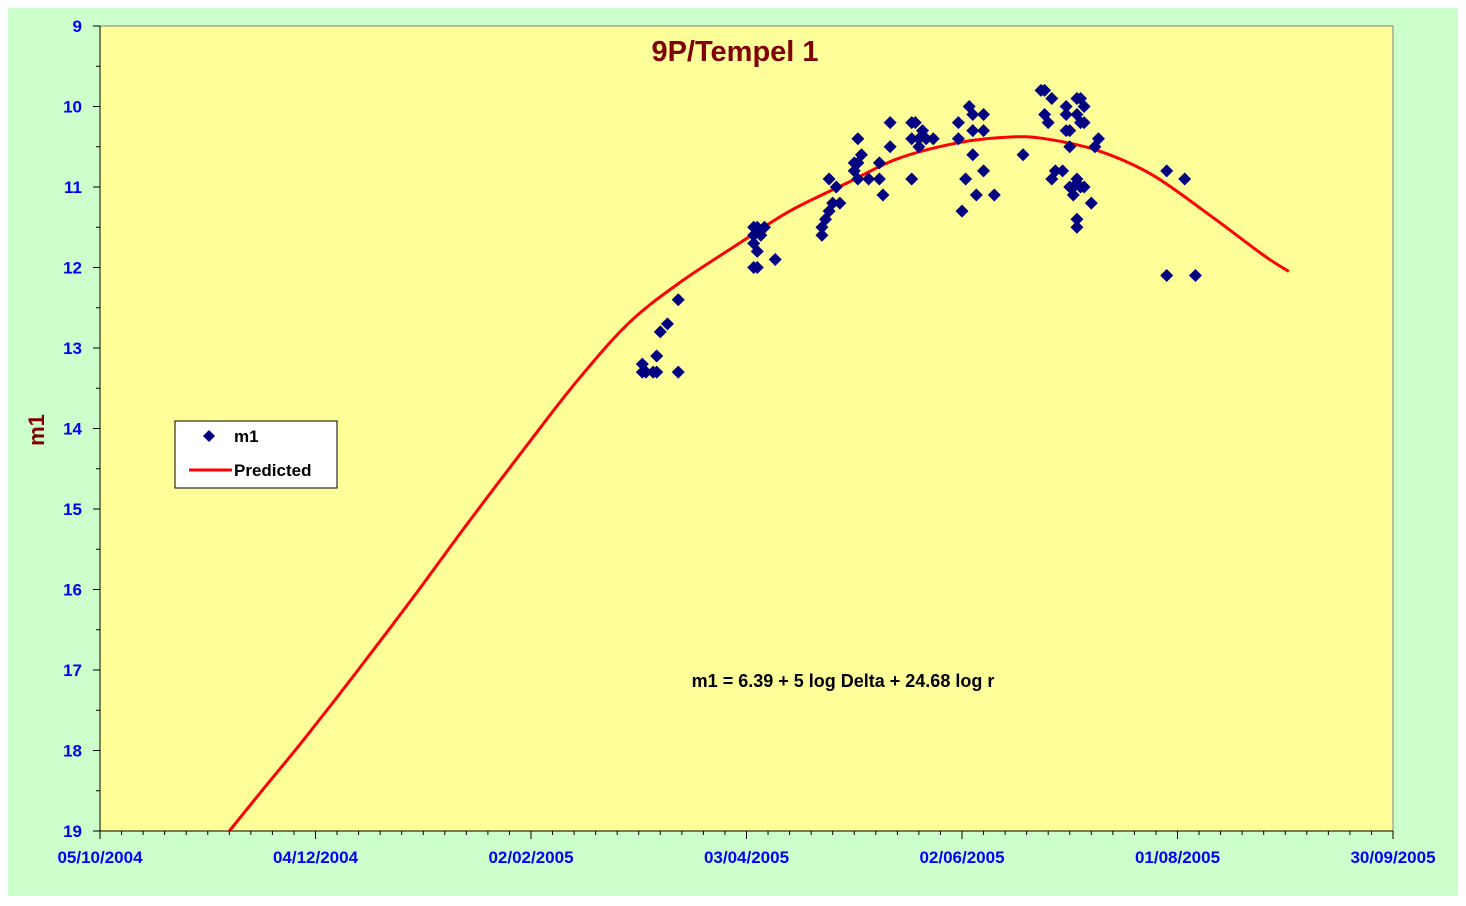  Describe the element at coordinates (73, 187) in the screenshot. I see `y-tick-label: 11` at that location.